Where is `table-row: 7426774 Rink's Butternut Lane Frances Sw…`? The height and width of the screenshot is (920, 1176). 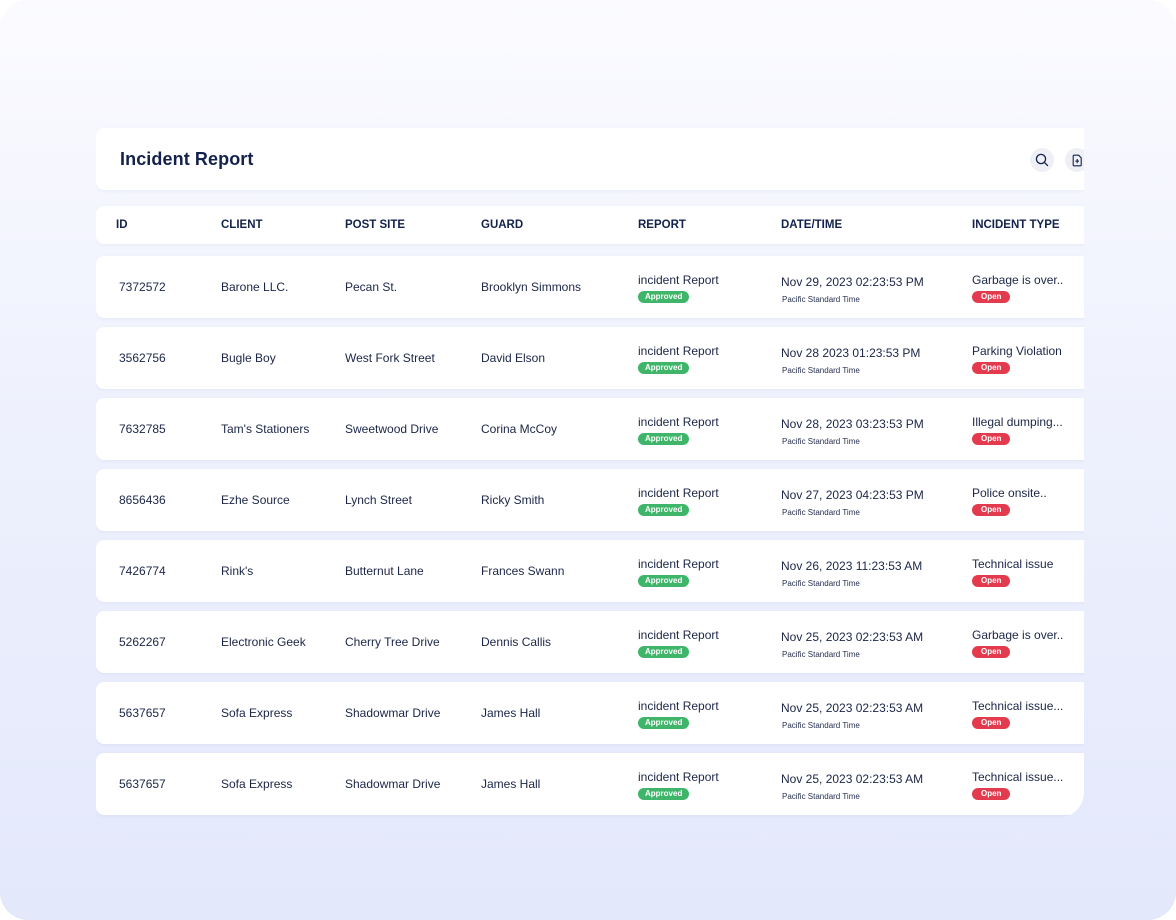 table-row: 7426774 Rink's Butternut Lane Frances Sw… is located at coordinates (590, 571).